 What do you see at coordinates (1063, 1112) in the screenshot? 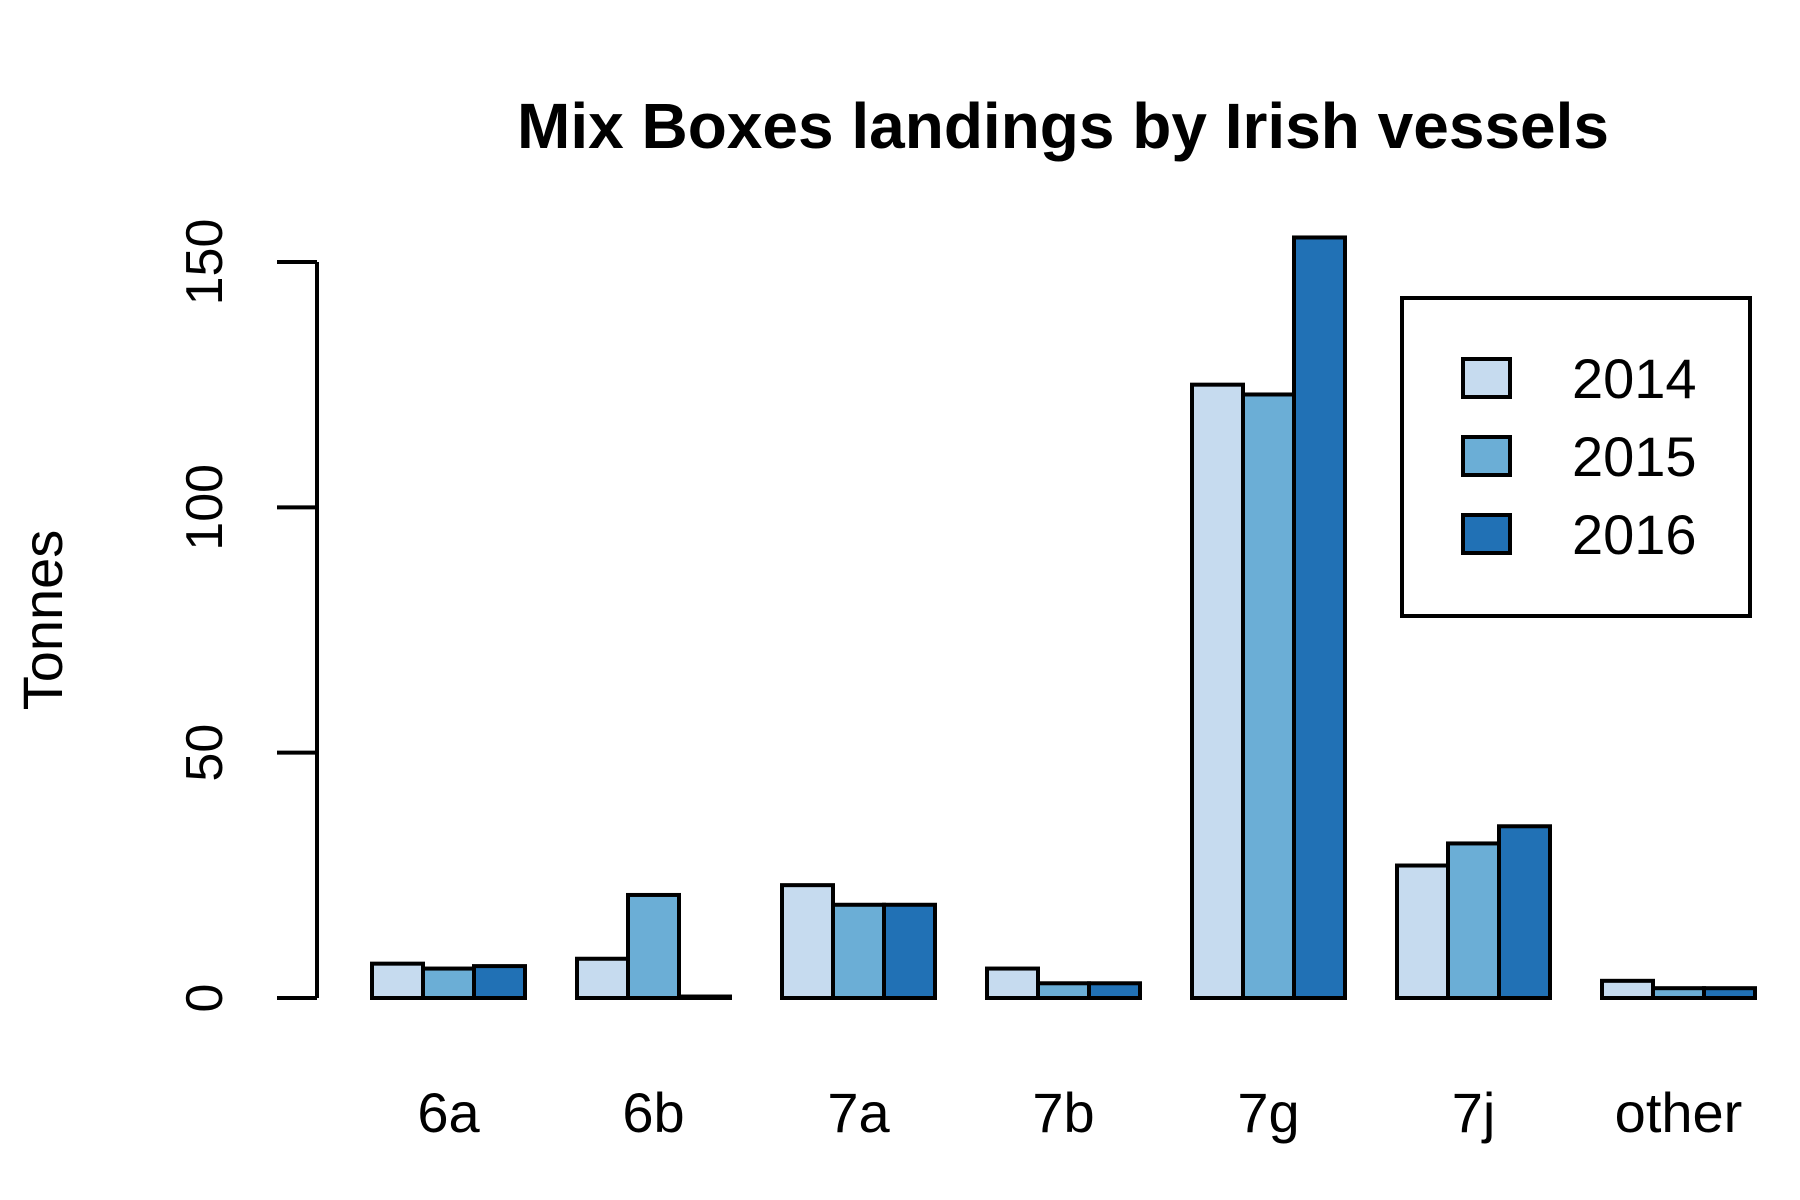
I see `x-tick-label-7b: 7b` at bounding box center [1063, 1112].